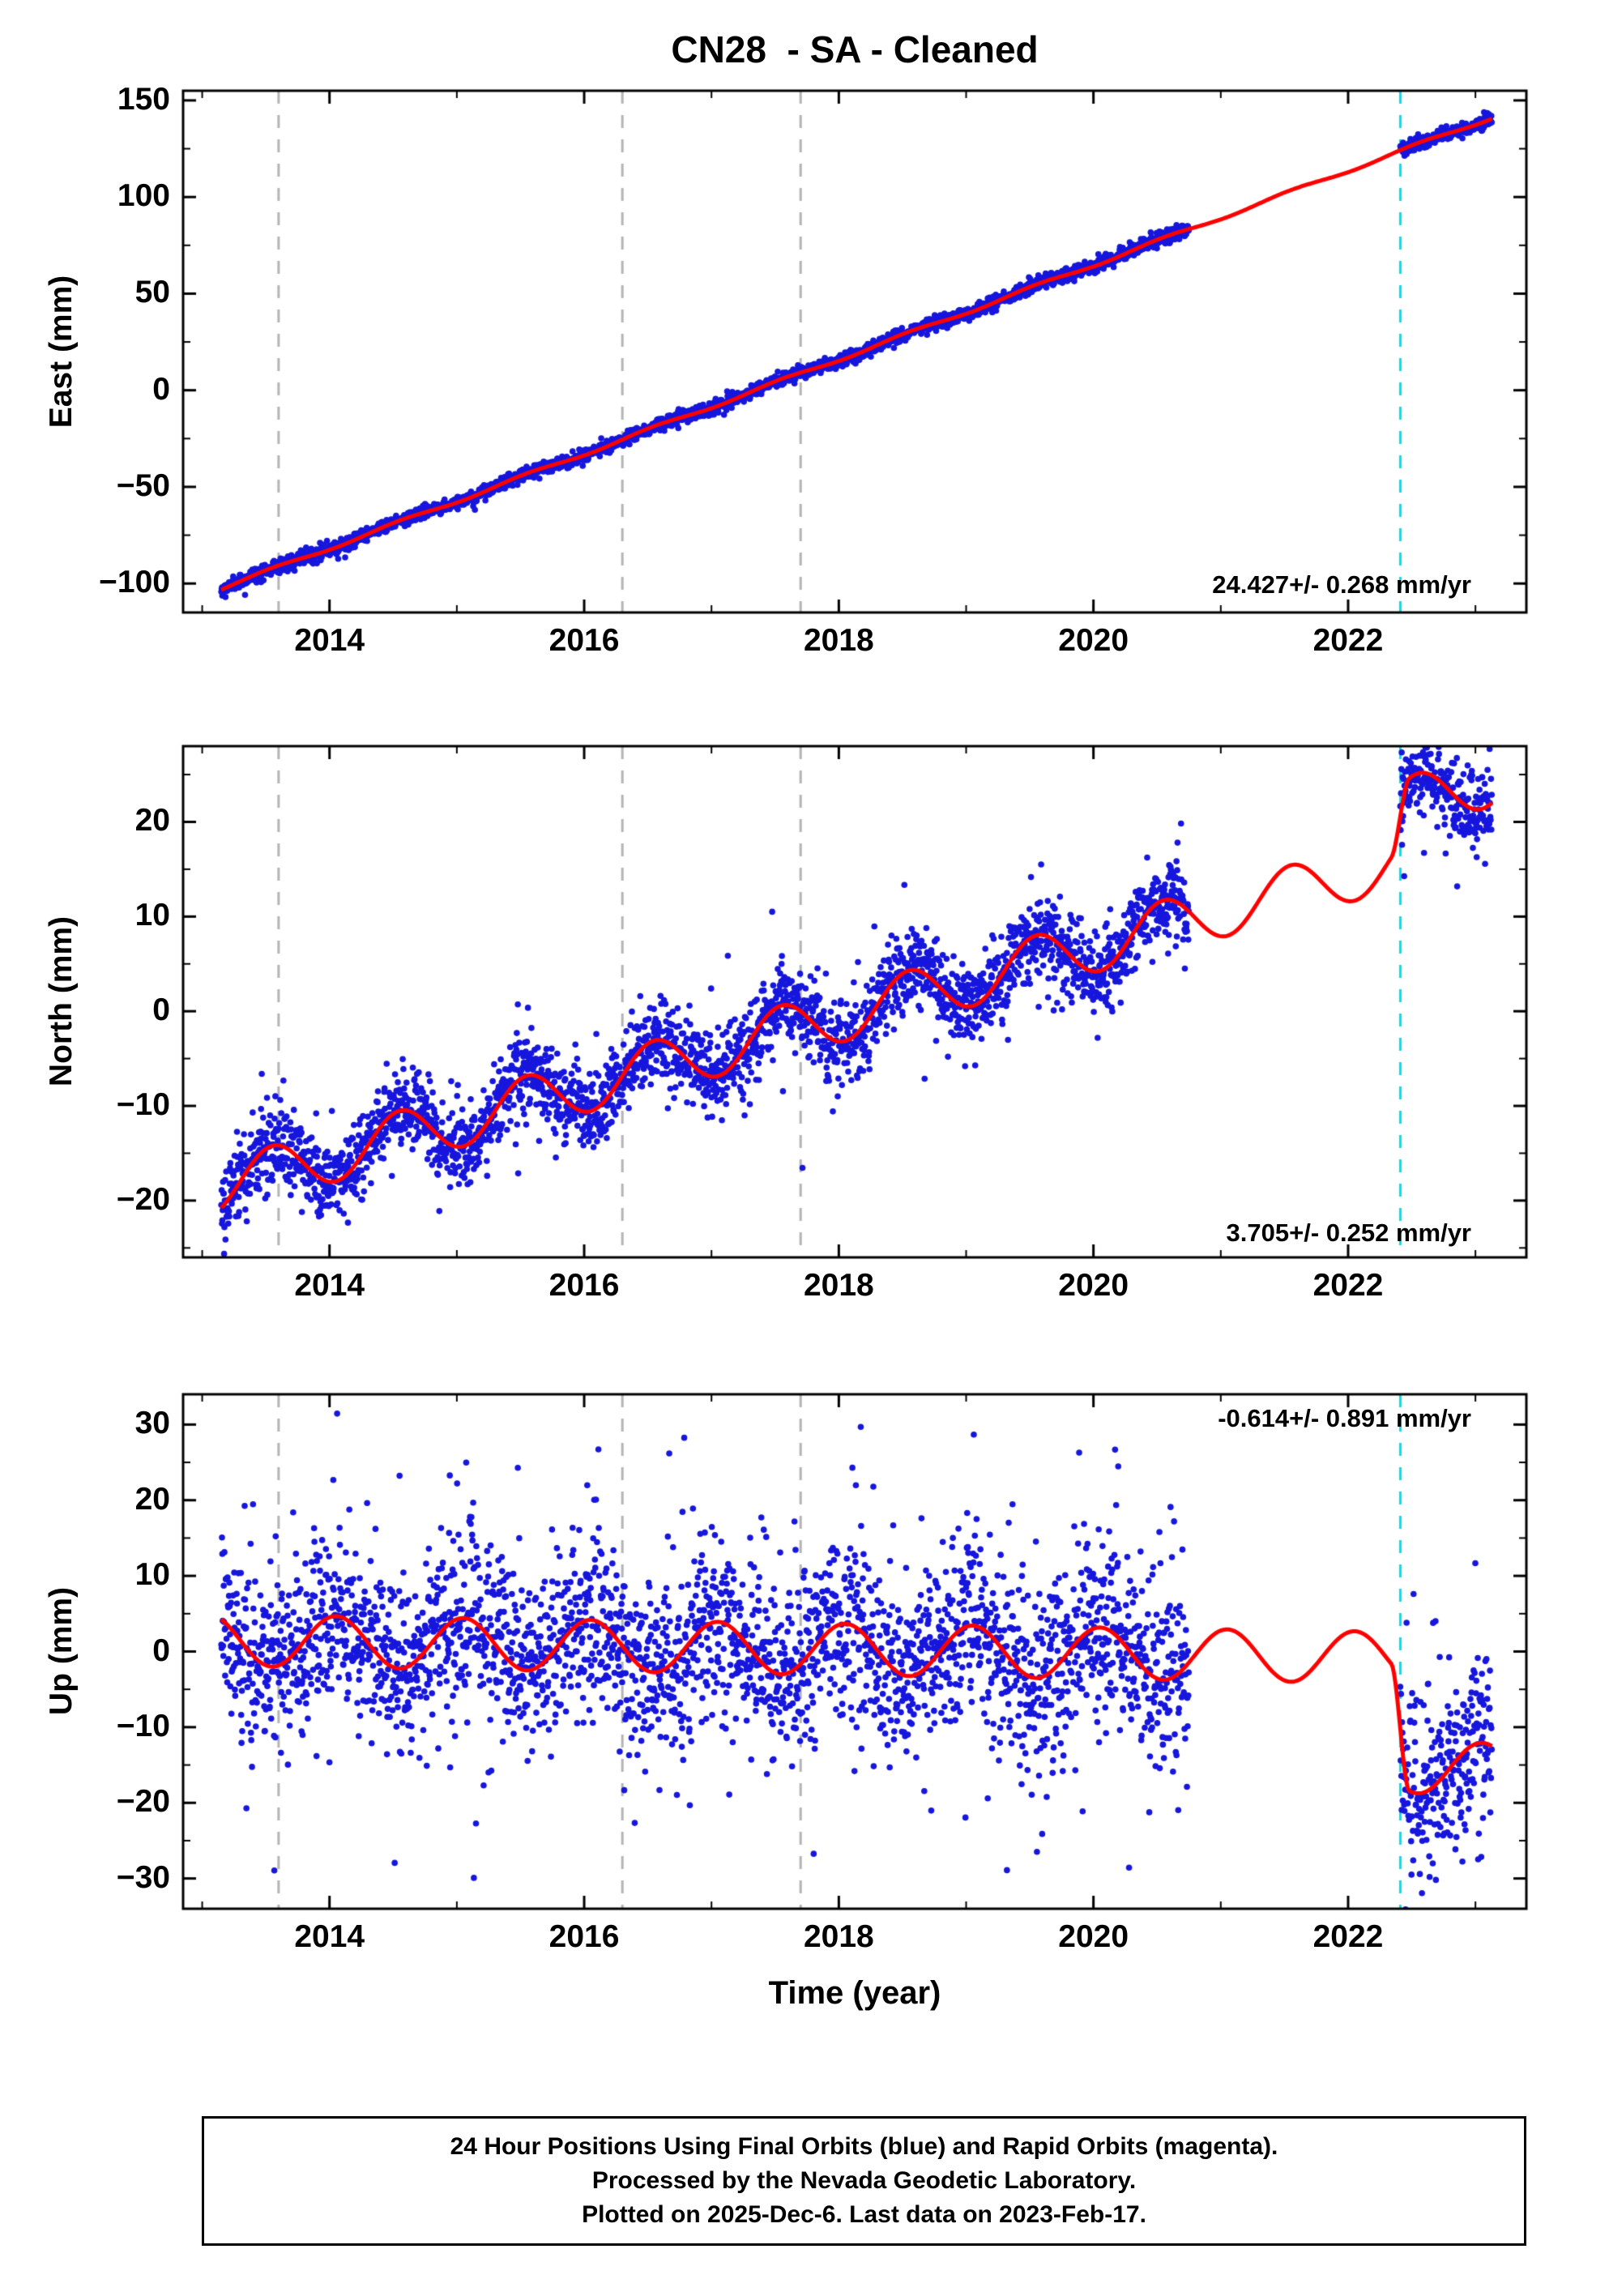 The image size is (1609, 2296). I want to click on y-tick-label: 50, so click(152, 292).